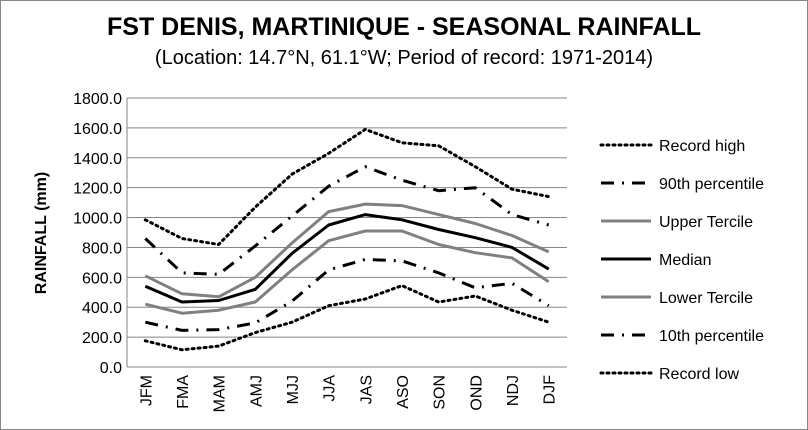  Describe the element at coordinates (111, 368) in the screenshot. I see `y-tick-label: 0.0` at that location.